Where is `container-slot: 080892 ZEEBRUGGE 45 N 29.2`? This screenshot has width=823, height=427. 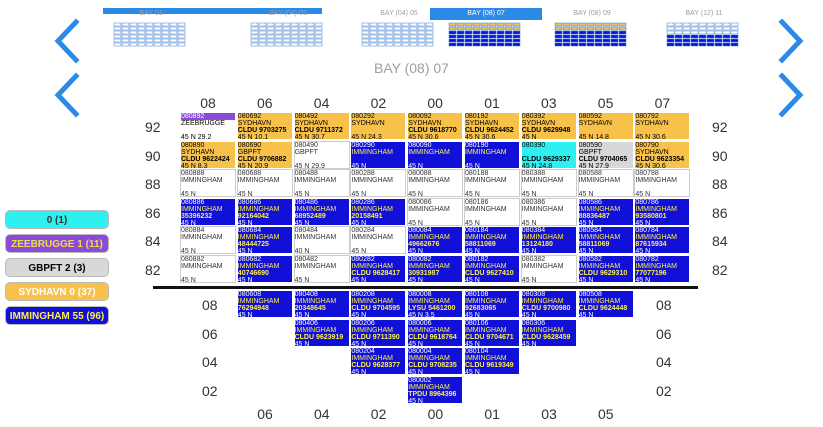
container-slot: 080892 ZEEBRUGGE 45 N 29.2 is located at coordinates (208, 126).